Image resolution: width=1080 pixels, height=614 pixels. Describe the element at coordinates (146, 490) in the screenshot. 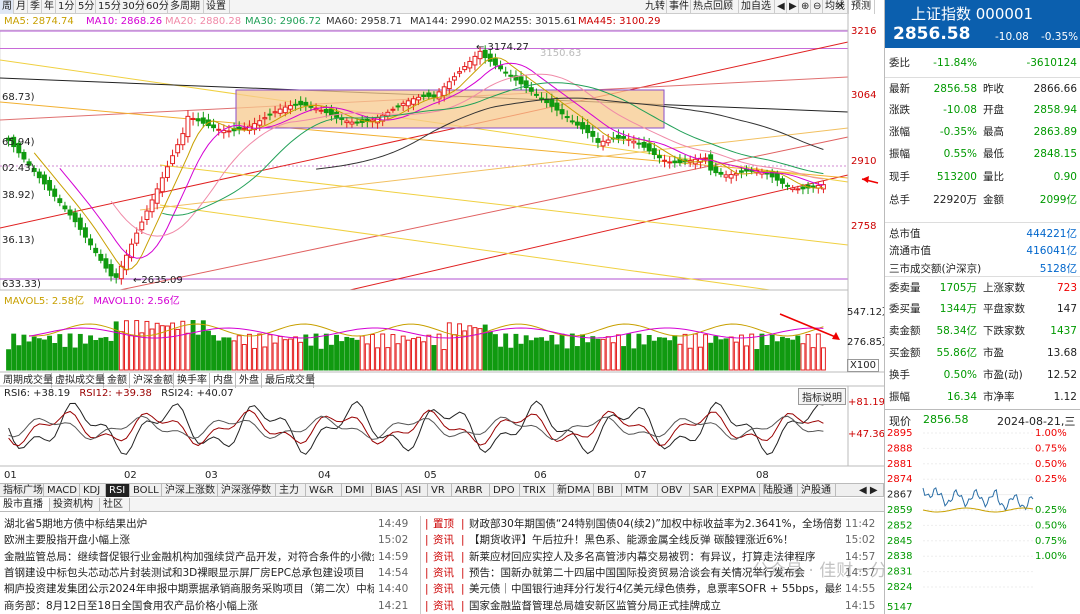

I see `indicator-tab-4: BOLL` at that location.